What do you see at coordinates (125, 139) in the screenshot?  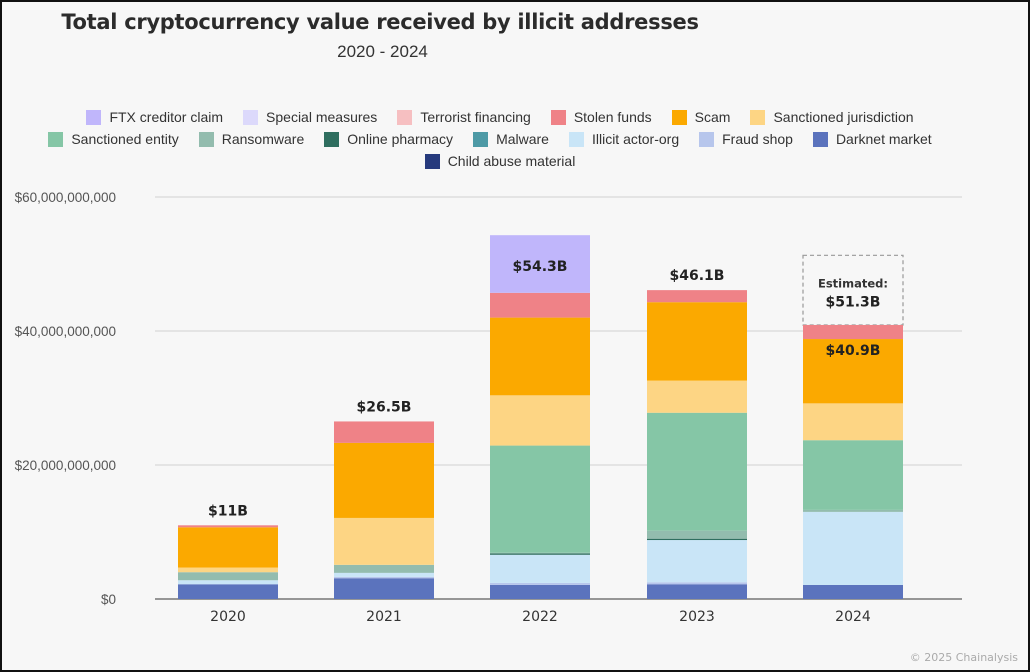 I see `legend-label: Sanctioned entity` at bounding box center [125, 139].